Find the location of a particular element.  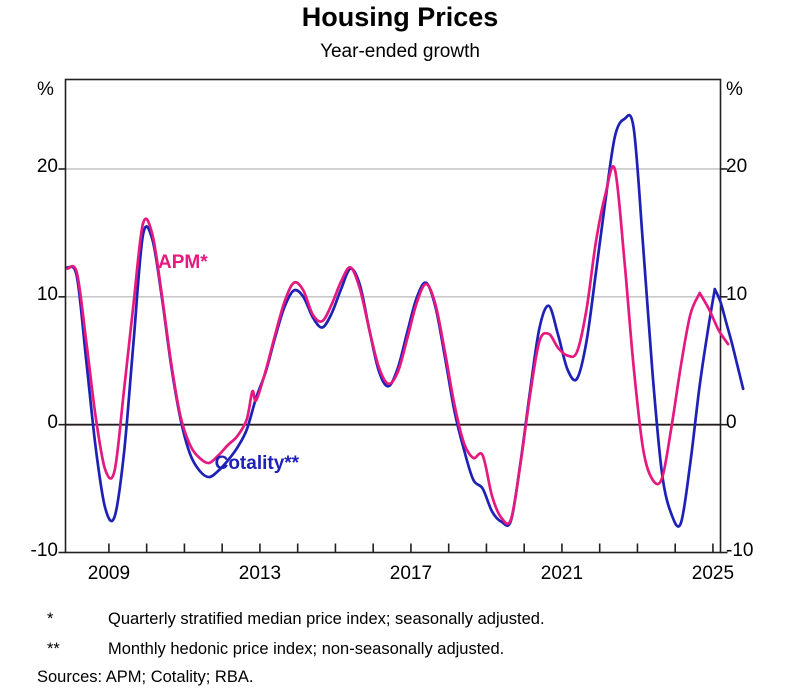

series-label-cotality: Cotality** is located at coordinates (257, 463).